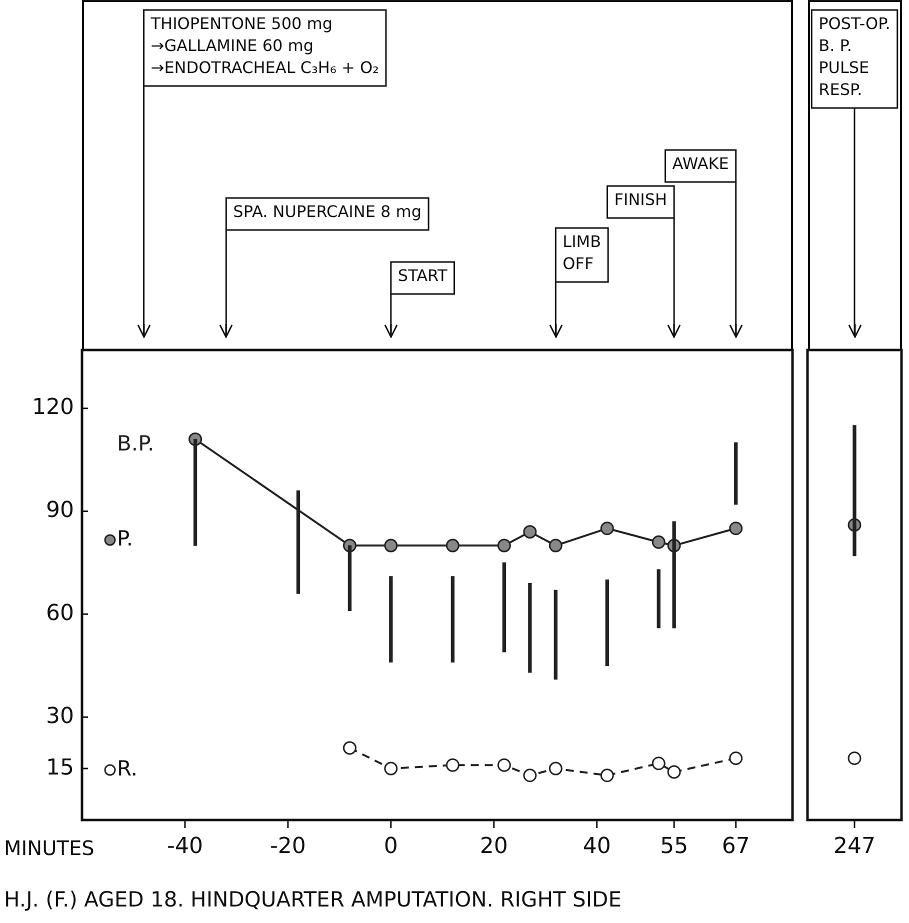 The image size is (909, 923). I want to click on x-tick-label: -20, so click(288, 846).